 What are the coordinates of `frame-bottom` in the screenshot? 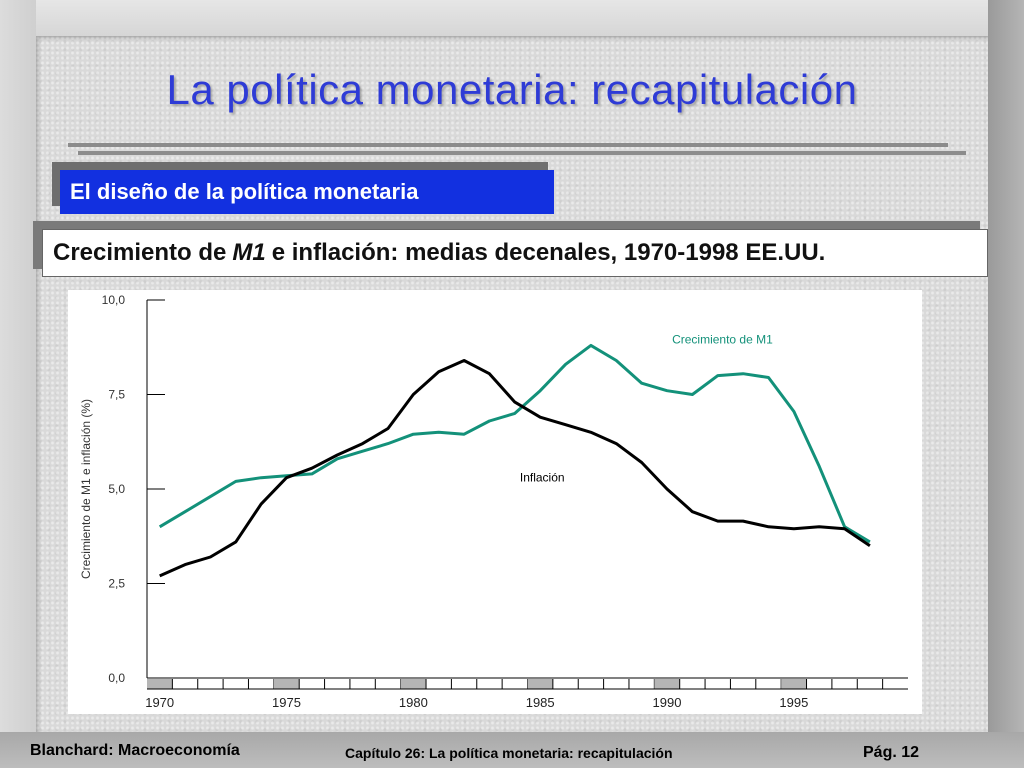 It's located at (512, 750).